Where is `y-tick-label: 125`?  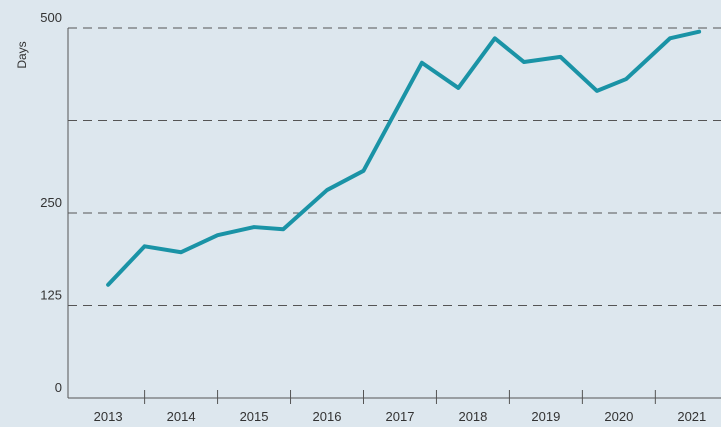 y-tick-label: 125 is located at coordinates (51, 295).